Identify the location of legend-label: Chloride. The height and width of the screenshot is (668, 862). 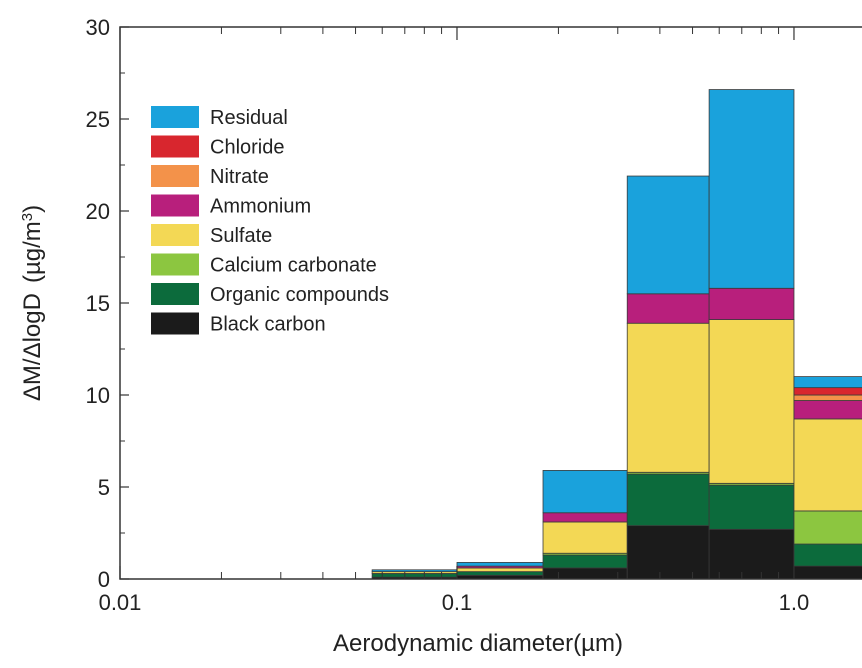
(247, 148).